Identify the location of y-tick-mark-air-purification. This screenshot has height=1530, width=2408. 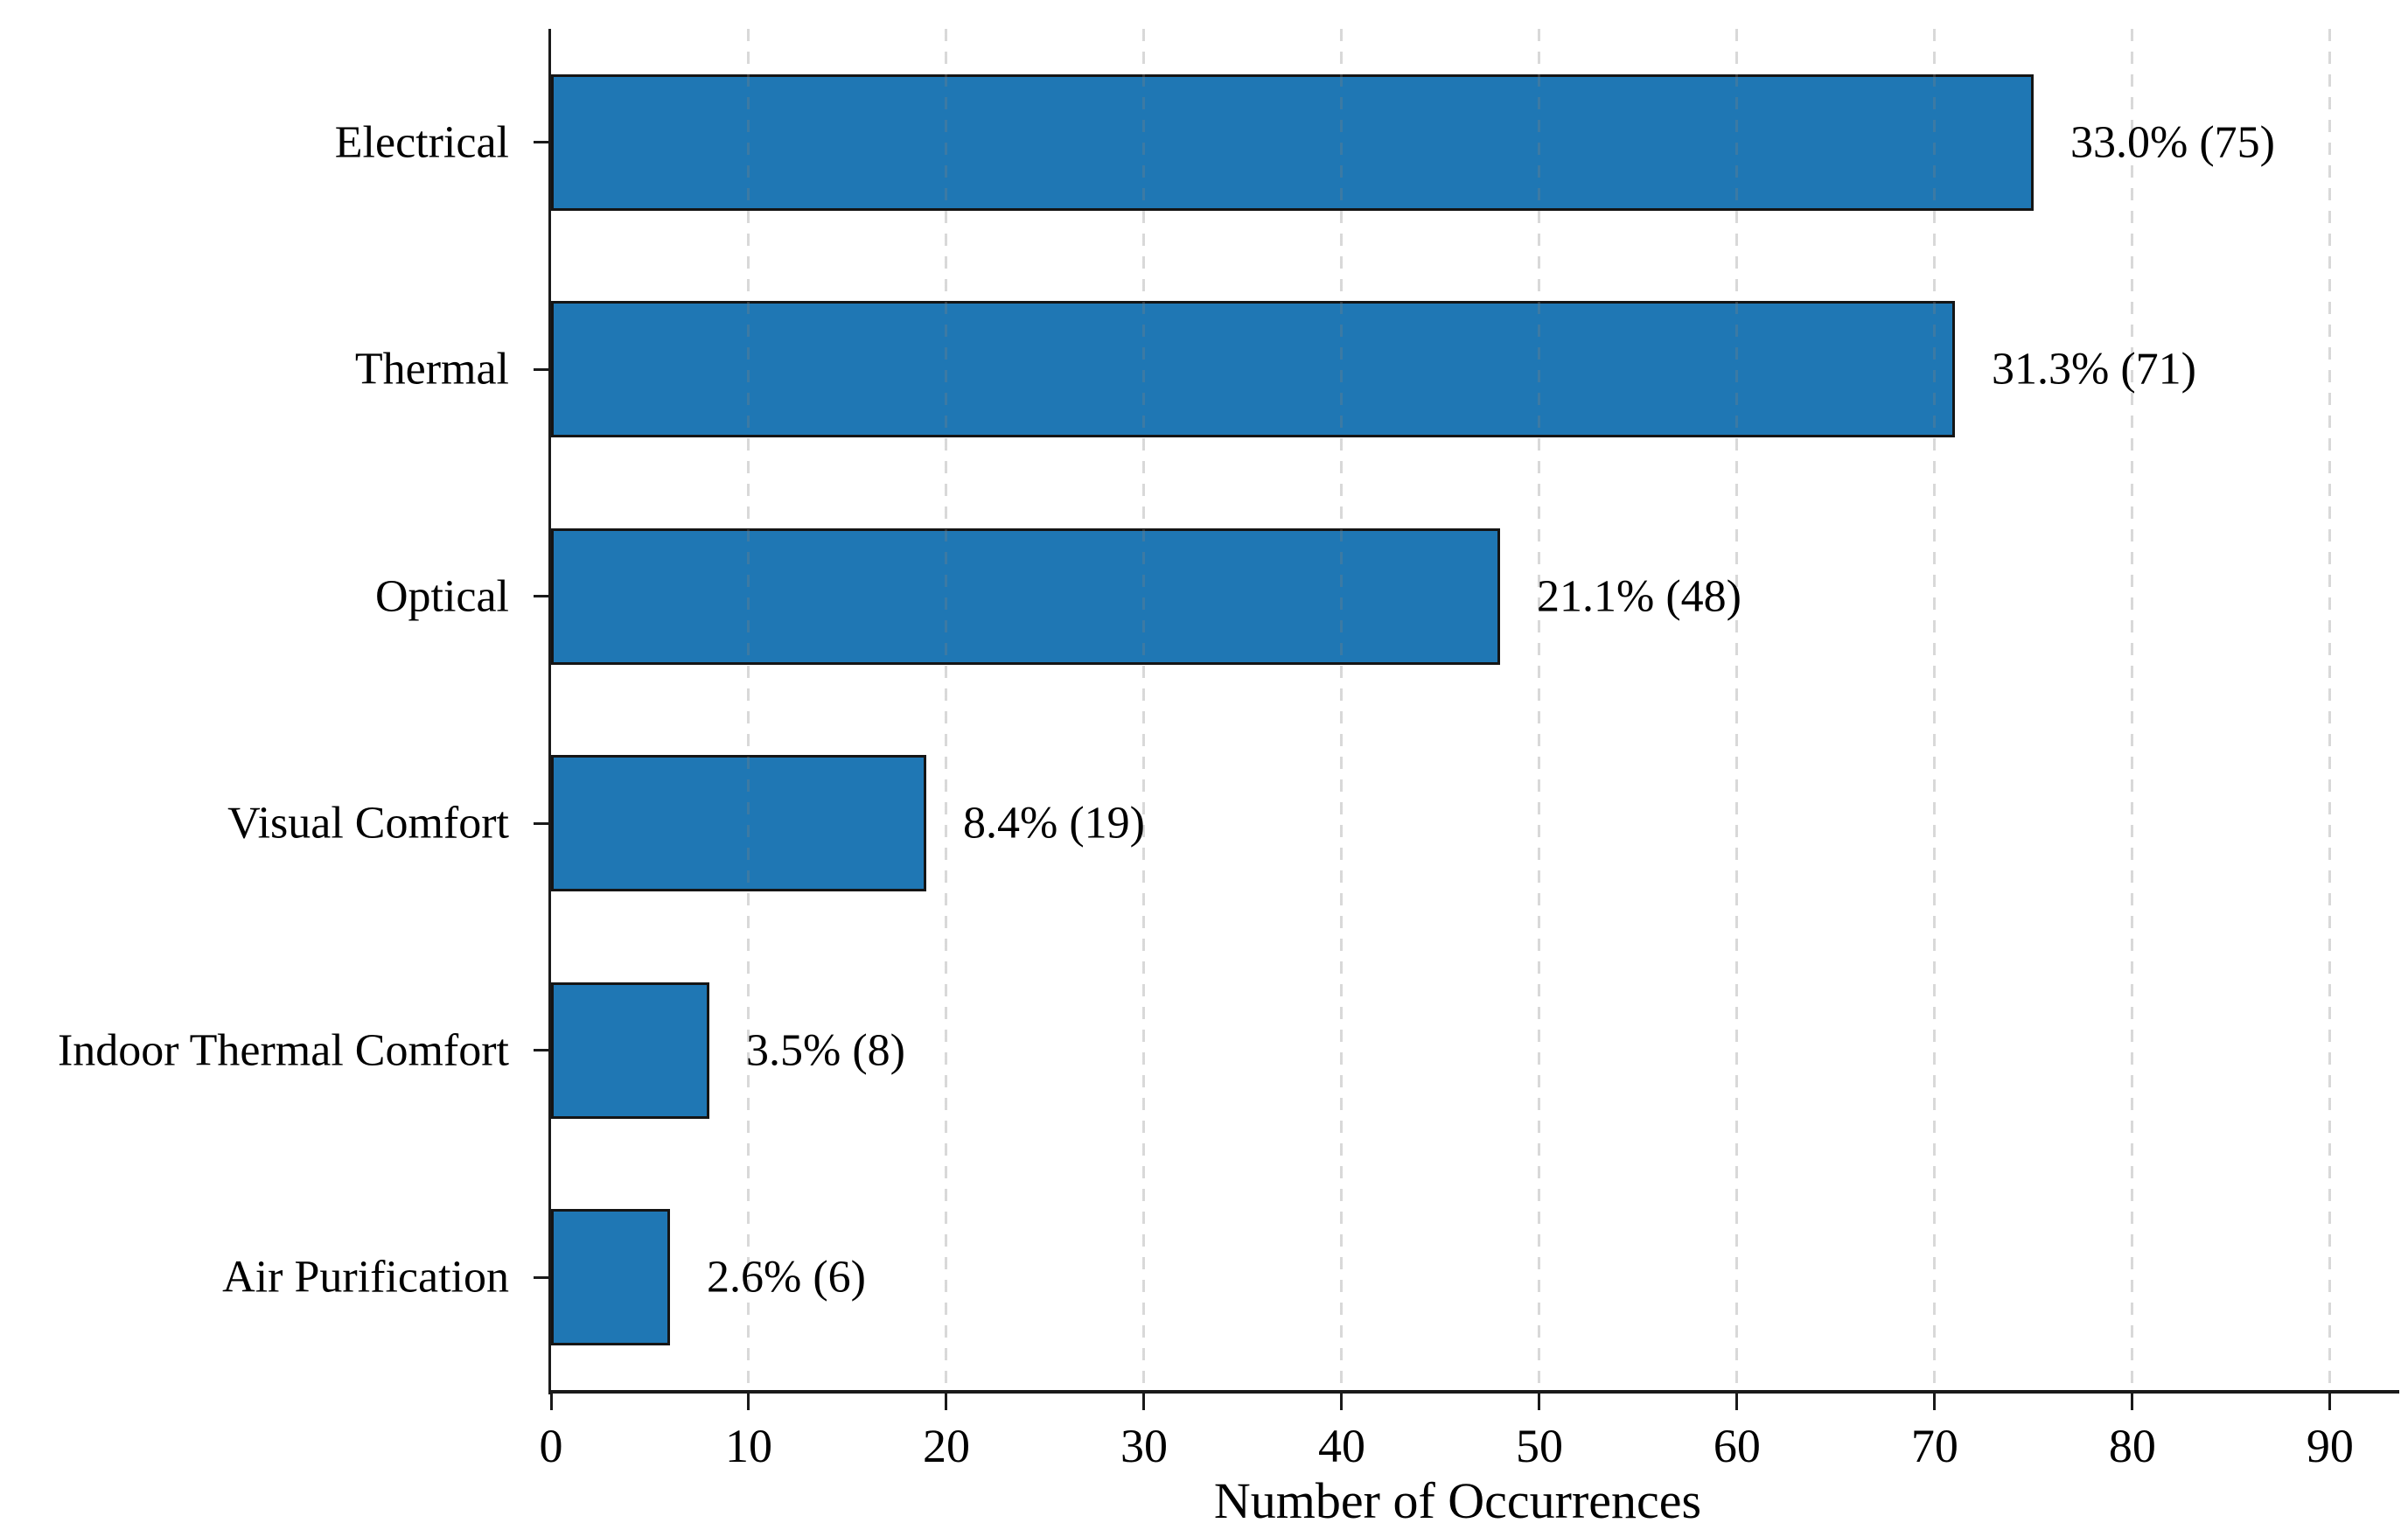
(542, 1277).